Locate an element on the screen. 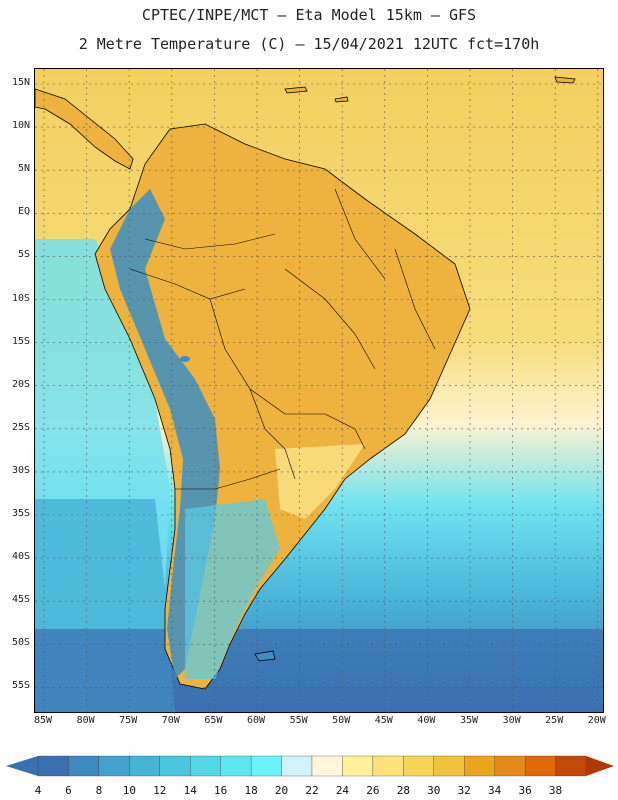 The image size is (618, 800). colorbar-tick-label: 22 is located at coordinates (312, 790).